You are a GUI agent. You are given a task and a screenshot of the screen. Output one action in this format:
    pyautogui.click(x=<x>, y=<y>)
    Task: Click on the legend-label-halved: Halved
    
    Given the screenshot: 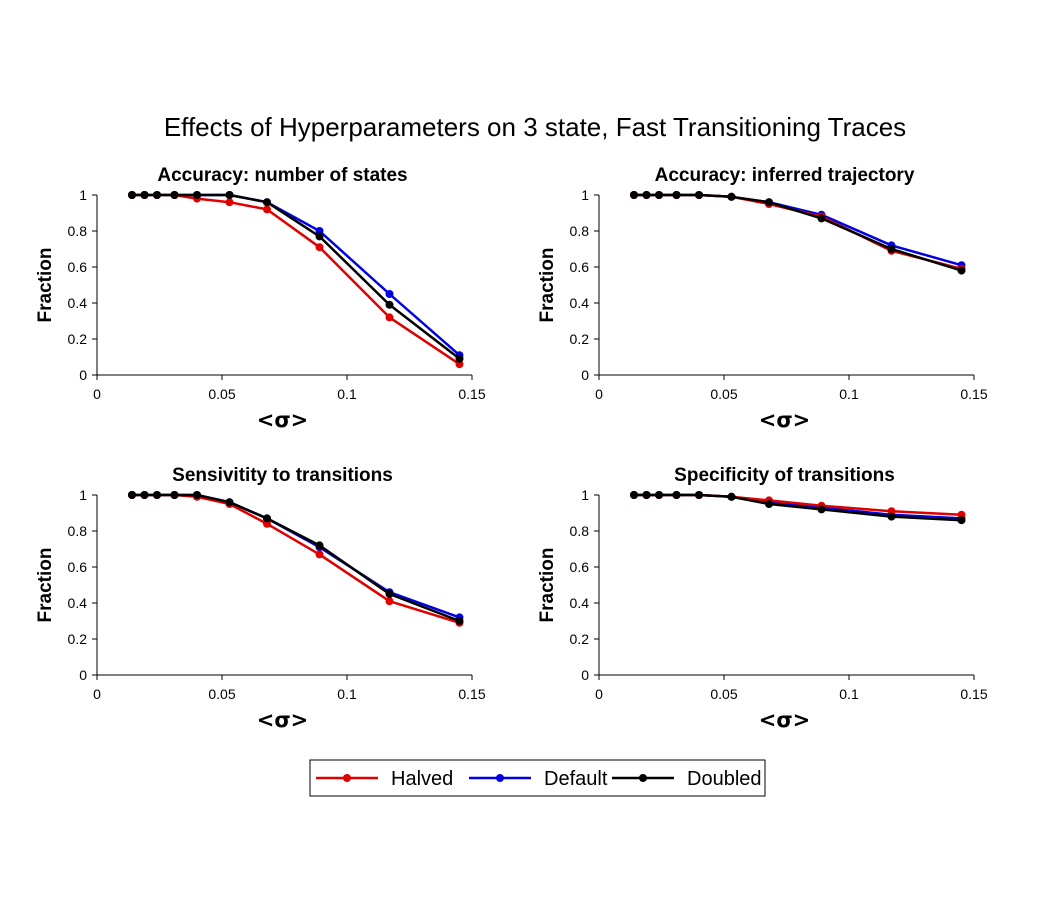 What is the action you would take?
    pyautogui.click(x=422, y=779)
    